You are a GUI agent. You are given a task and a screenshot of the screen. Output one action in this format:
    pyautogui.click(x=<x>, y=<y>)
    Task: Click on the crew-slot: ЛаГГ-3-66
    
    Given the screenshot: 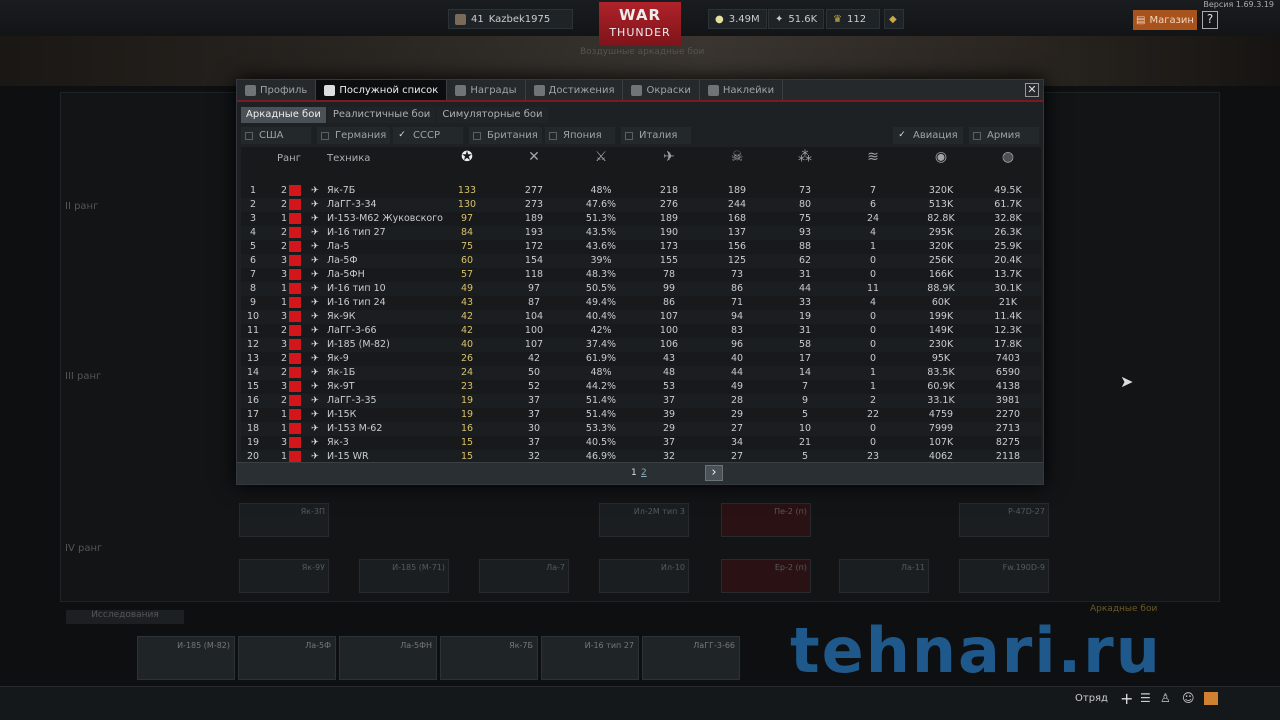 What is the action you would take?
    pyautogui.click(x=691, y=658)
    